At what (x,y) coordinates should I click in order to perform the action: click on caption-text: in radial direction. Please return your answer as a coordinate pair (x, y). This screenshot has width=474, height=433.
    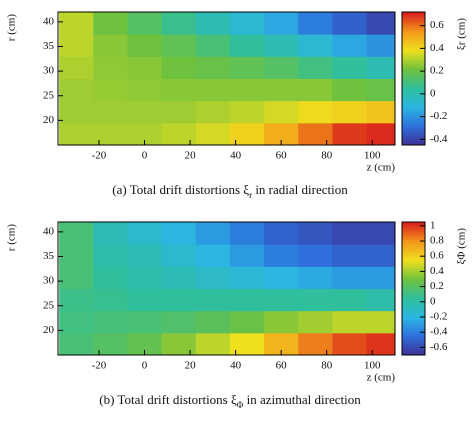
    Looking at the image, I should click on (300, 189).